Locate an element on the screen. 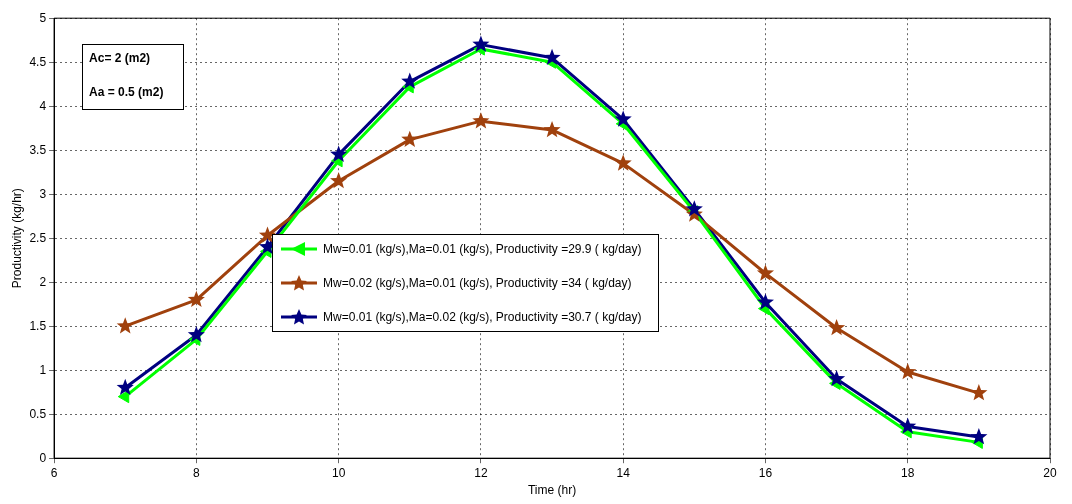 This screenshot has height=504, width=1072. x-tick-label: 18 is located at coordinates (908, 472).